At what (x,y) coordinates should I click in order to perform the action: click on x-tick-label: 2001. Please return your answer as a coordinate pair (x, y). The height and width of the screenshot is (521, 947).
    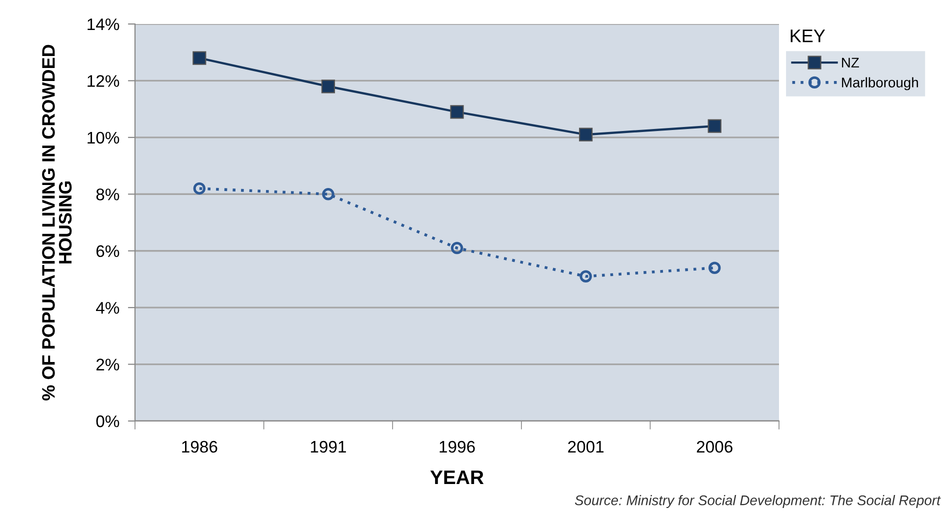
    Looking at the image, I should click on (586, 446).